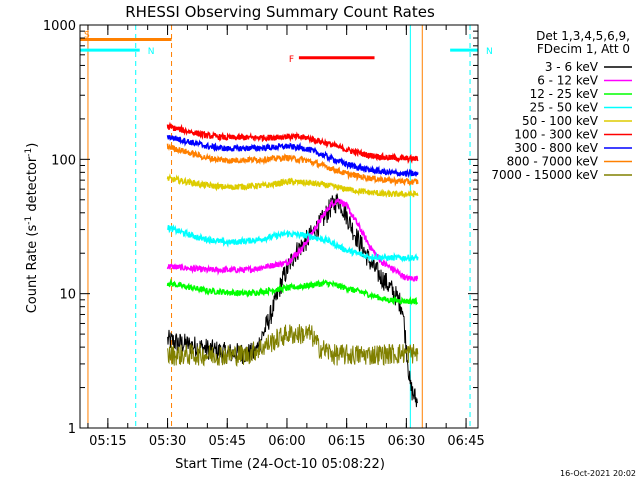  What do you see at coordinates (286, 441) in the screenshot?
I see `x-tick-label: 06:00` at bounding box center [286, 441].